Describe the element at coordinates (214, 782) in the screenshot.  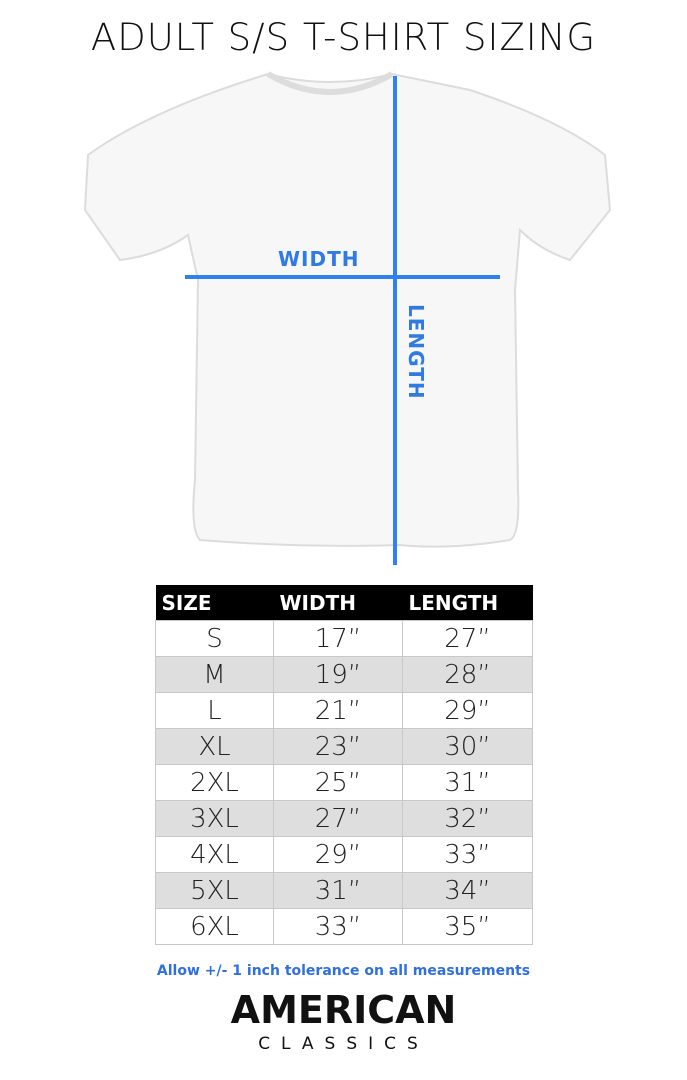
I see `cell-size: 2XL` at that location.